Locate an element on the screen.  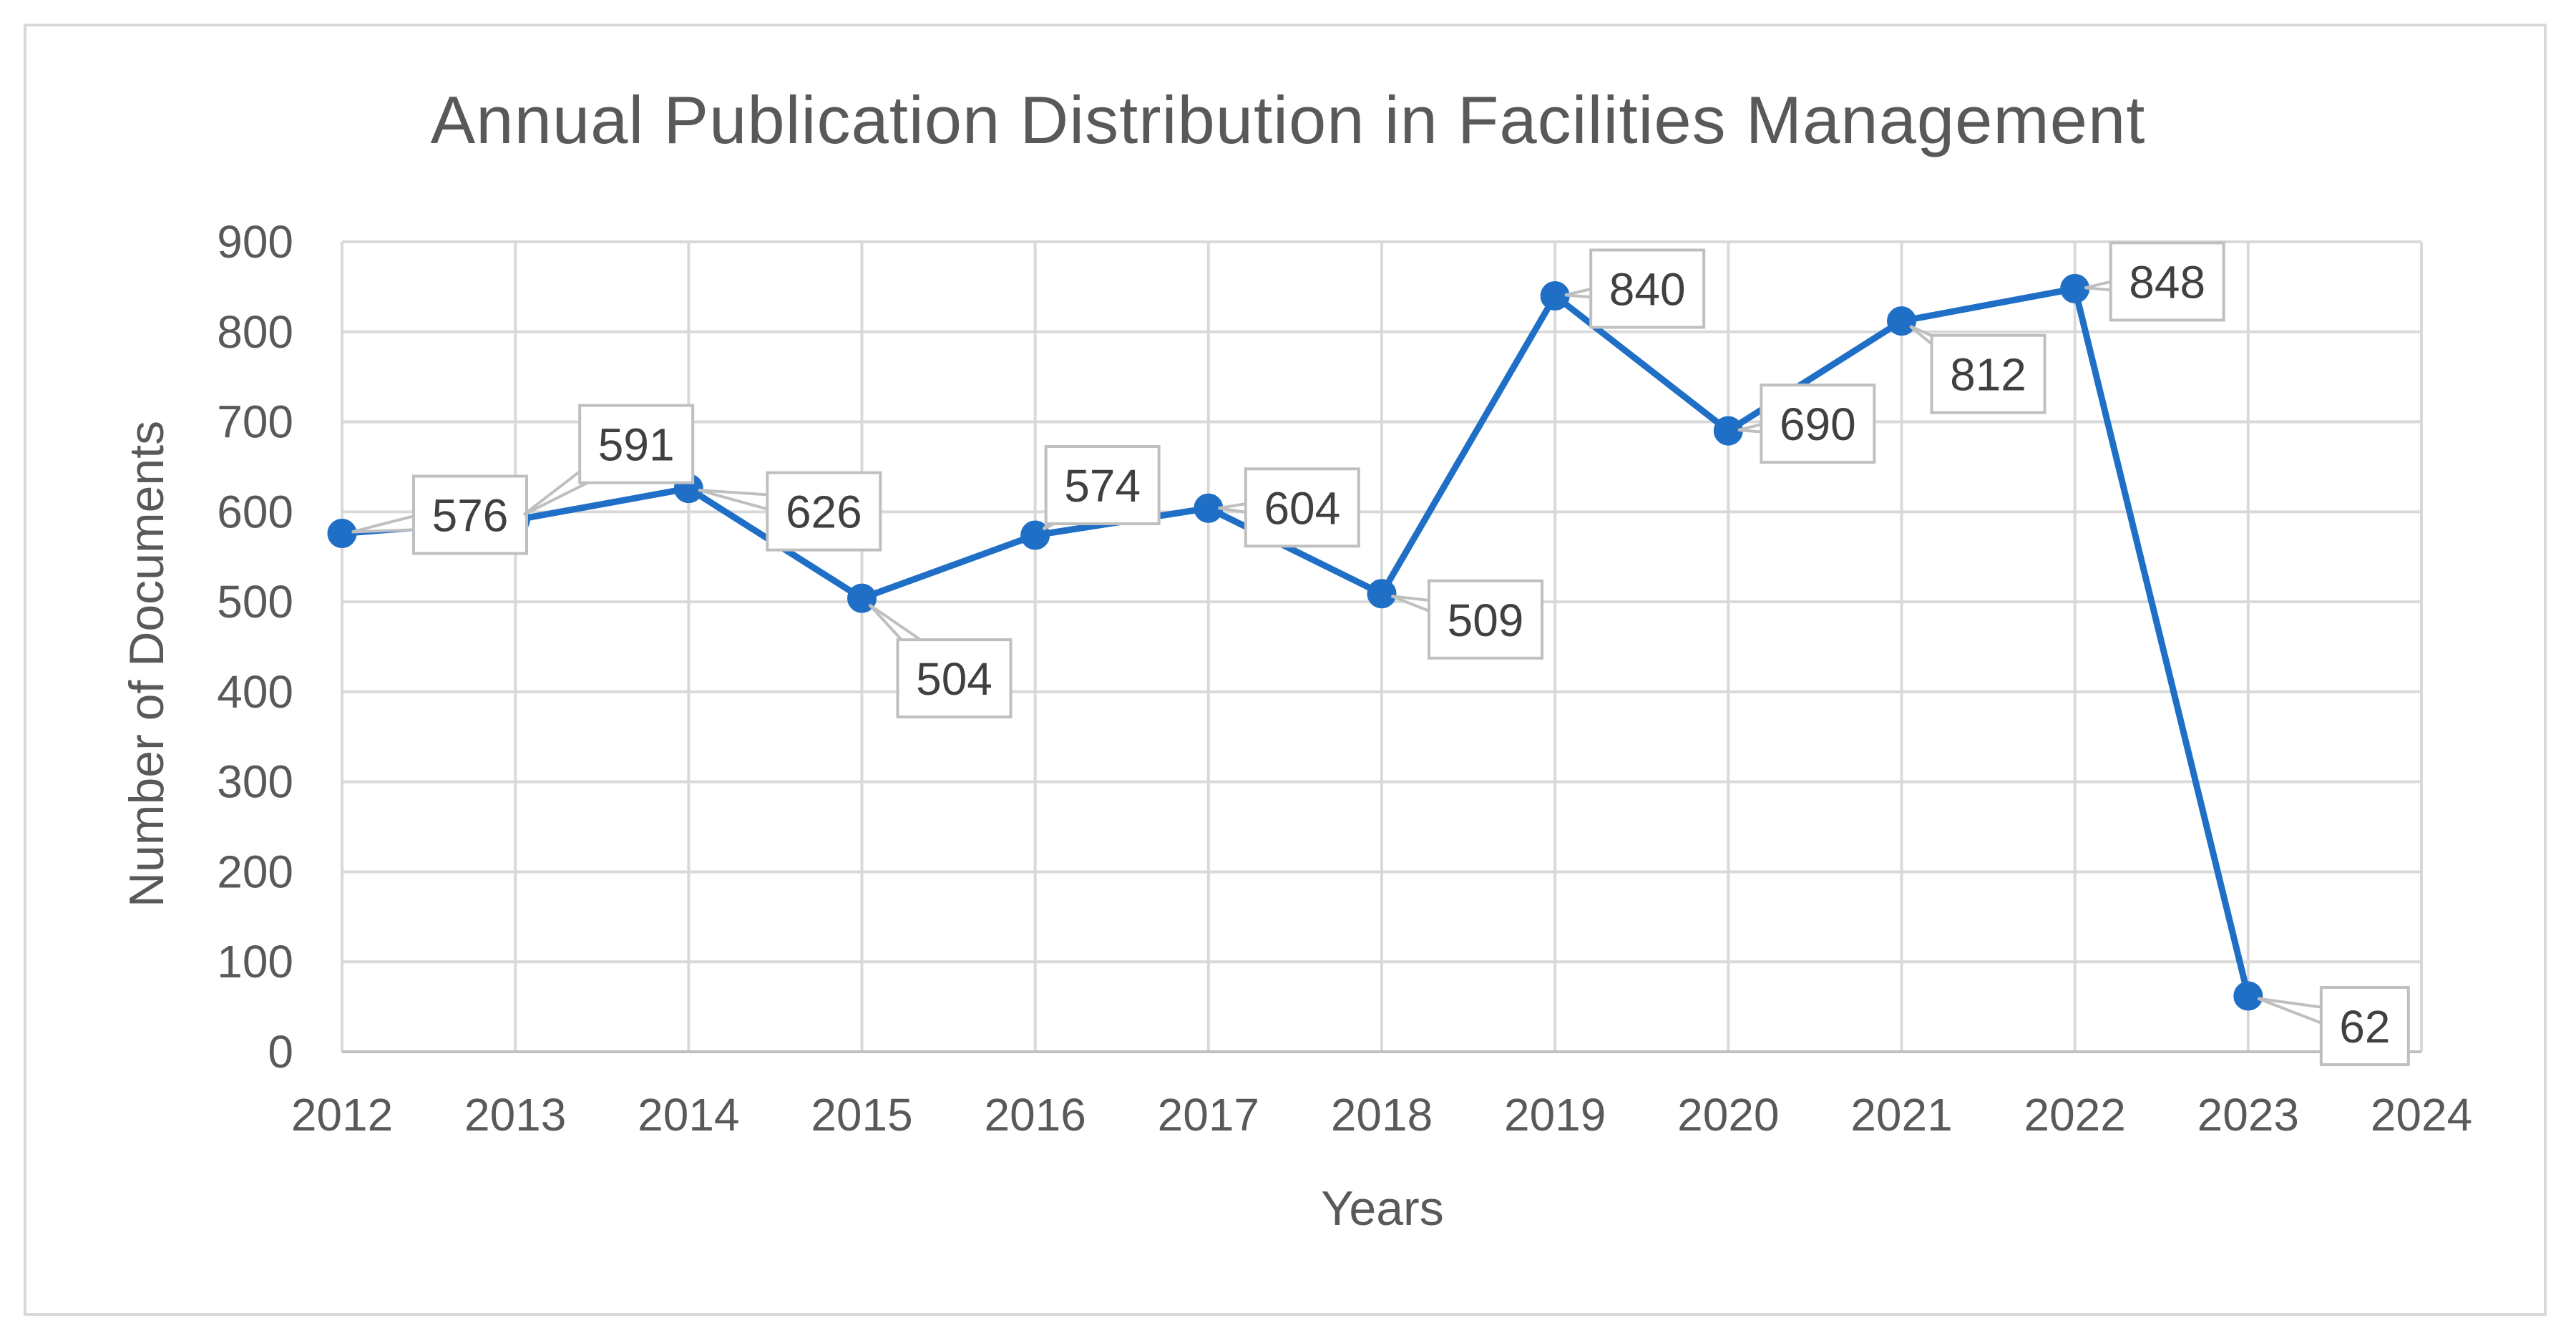
x-tick-label: 2024 is located at coordinates (2421, 1115).